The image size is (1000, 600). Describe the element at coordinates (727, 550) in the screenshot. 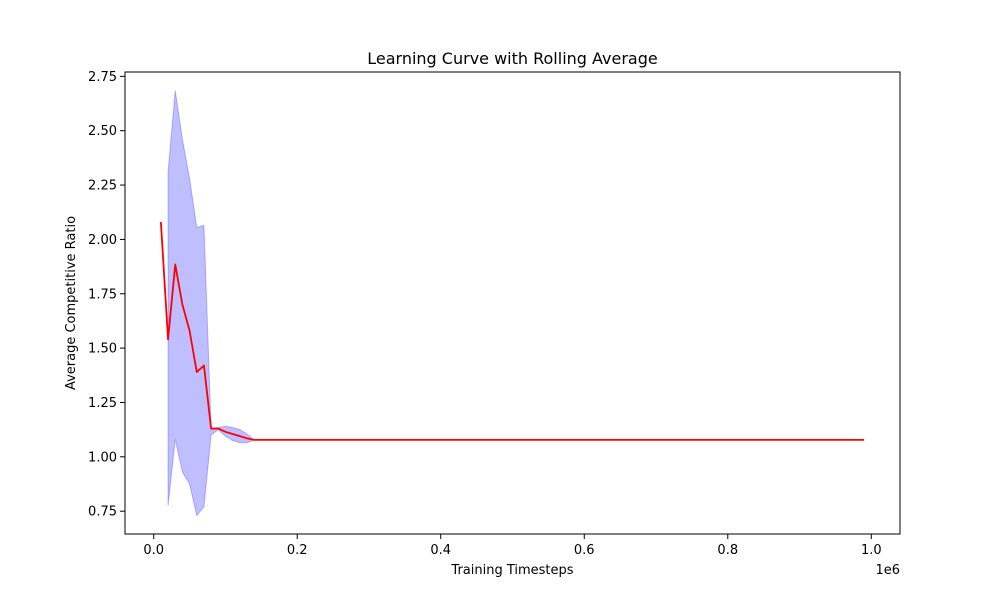

I see `x-tick-label: 0.8` at that location.